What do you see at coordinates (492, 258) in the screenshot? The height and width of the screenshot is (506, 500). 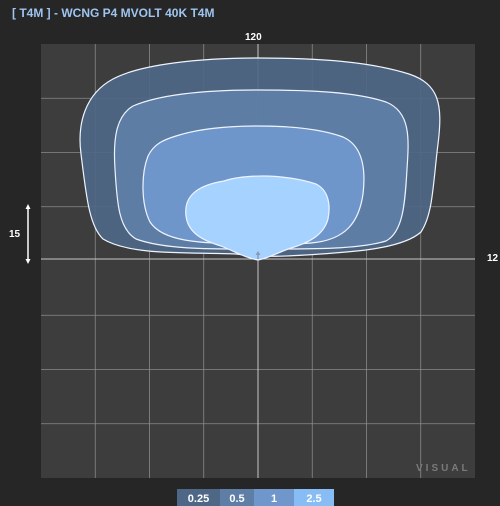 I see `right-axis-label: 12` at bounding box center [492, 258].